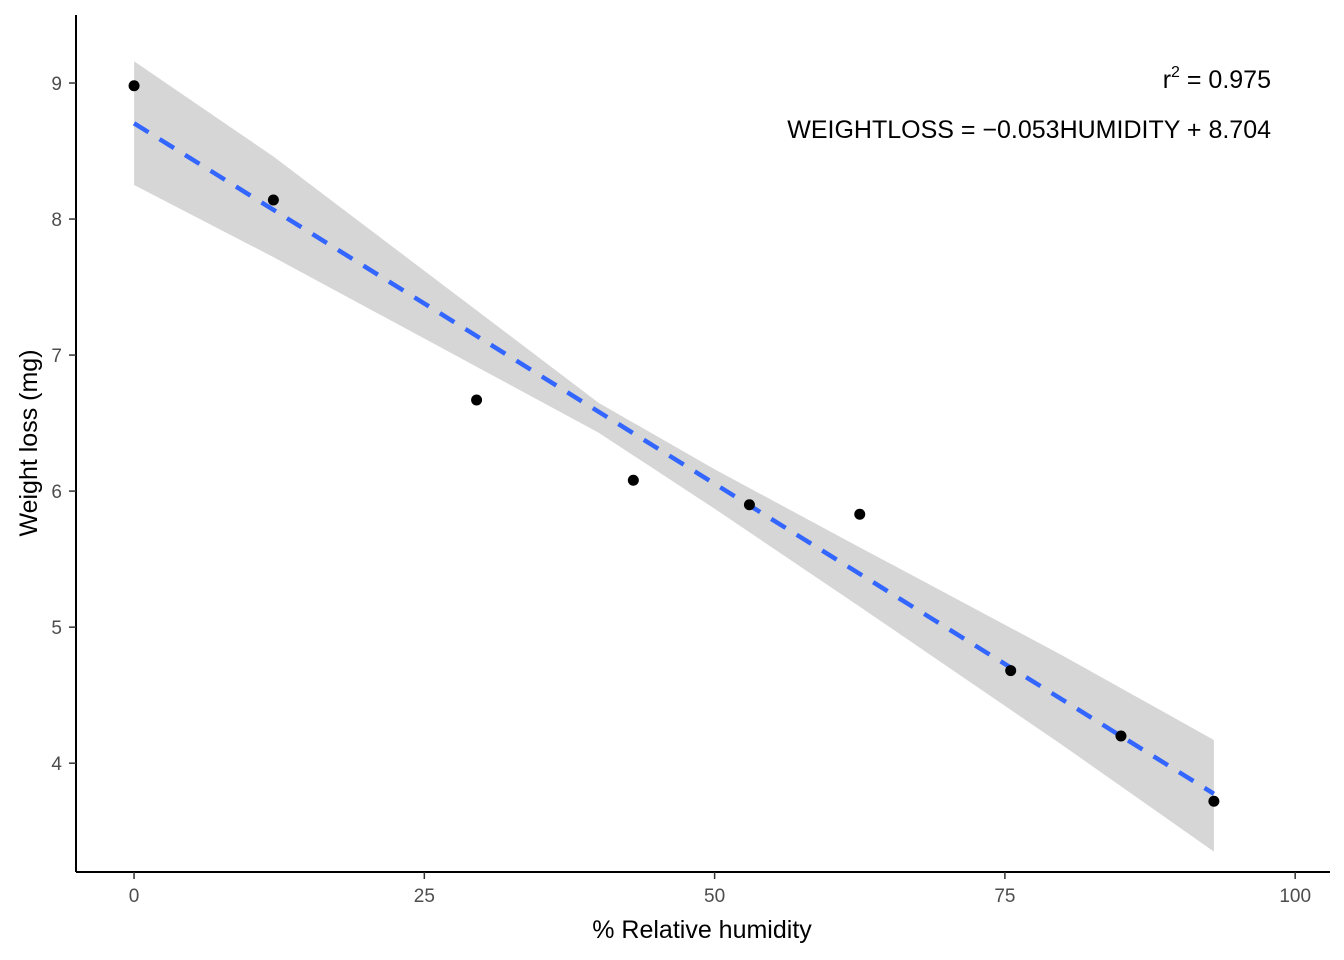 This screenshot has height=960, width=1344. What do you see at coordinates (1295, 896) in the screenshot?
I see `x-tick-label: 100` at bounding box center [1295, 896].